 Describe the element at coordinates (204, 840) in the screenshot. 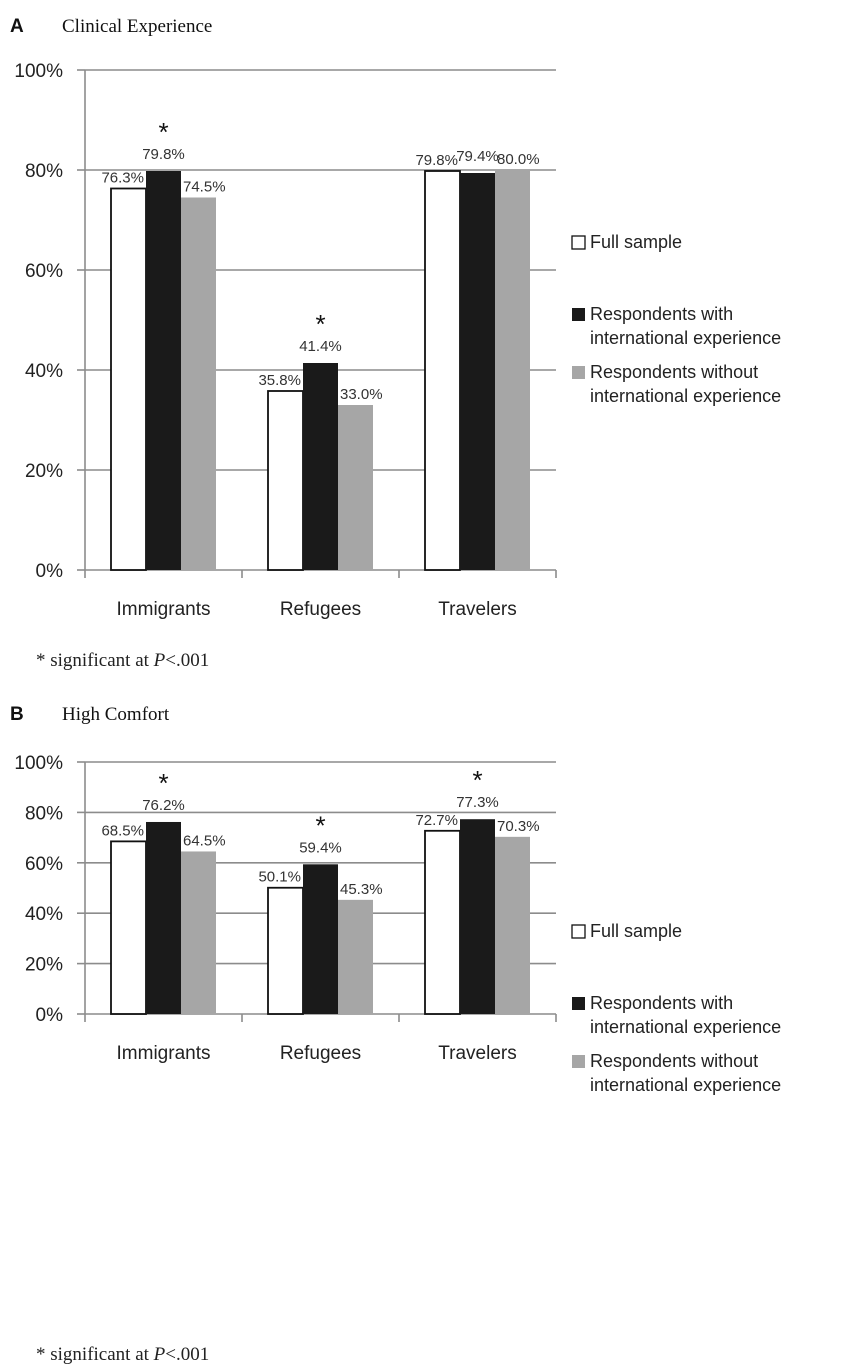

I see `data-label: 64.5%` at that location.